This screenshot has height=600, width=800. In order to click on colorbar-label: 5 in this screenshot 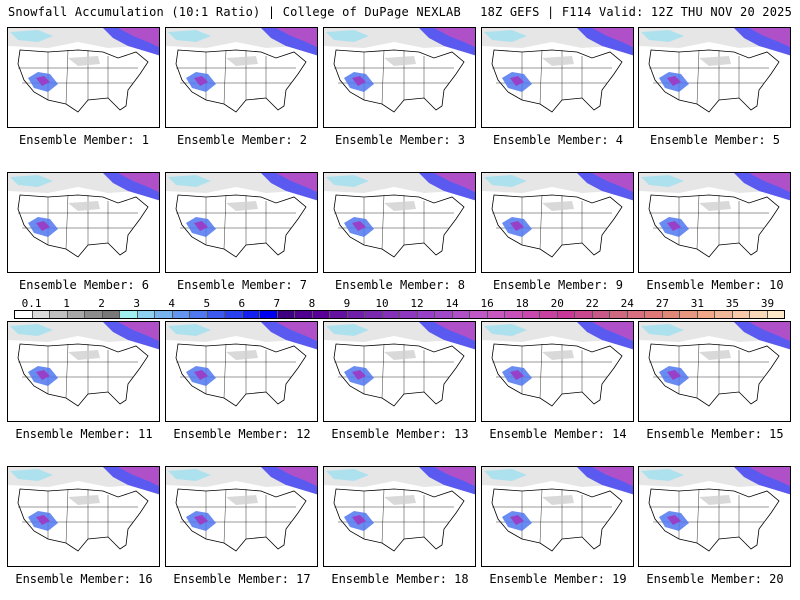, I will do `click(207, 303)`.